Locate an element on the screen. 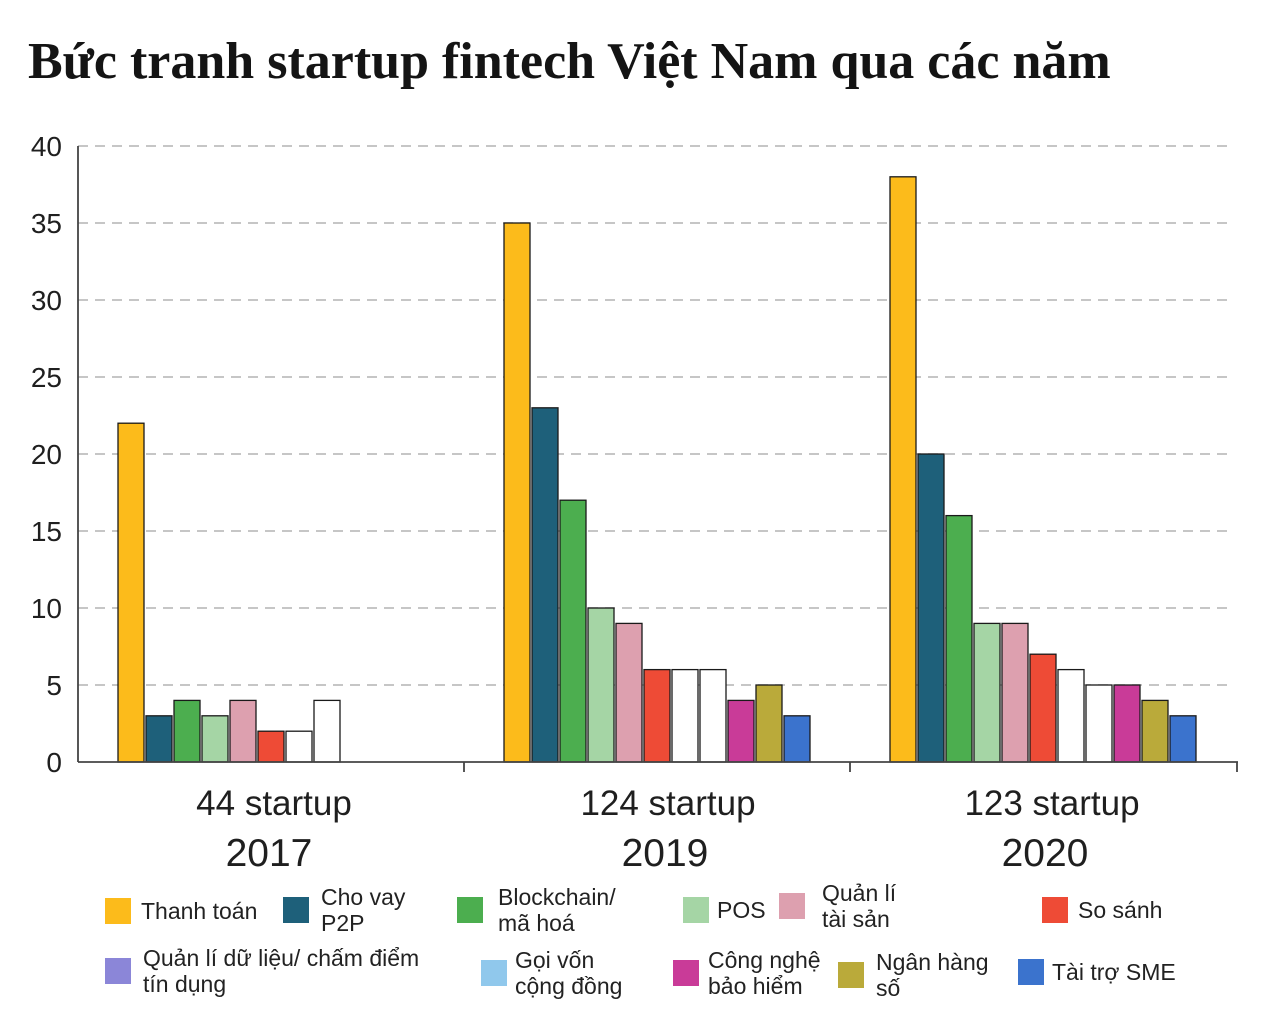  legend-label-line: Công nghệ is located at coordinates (764, 960).